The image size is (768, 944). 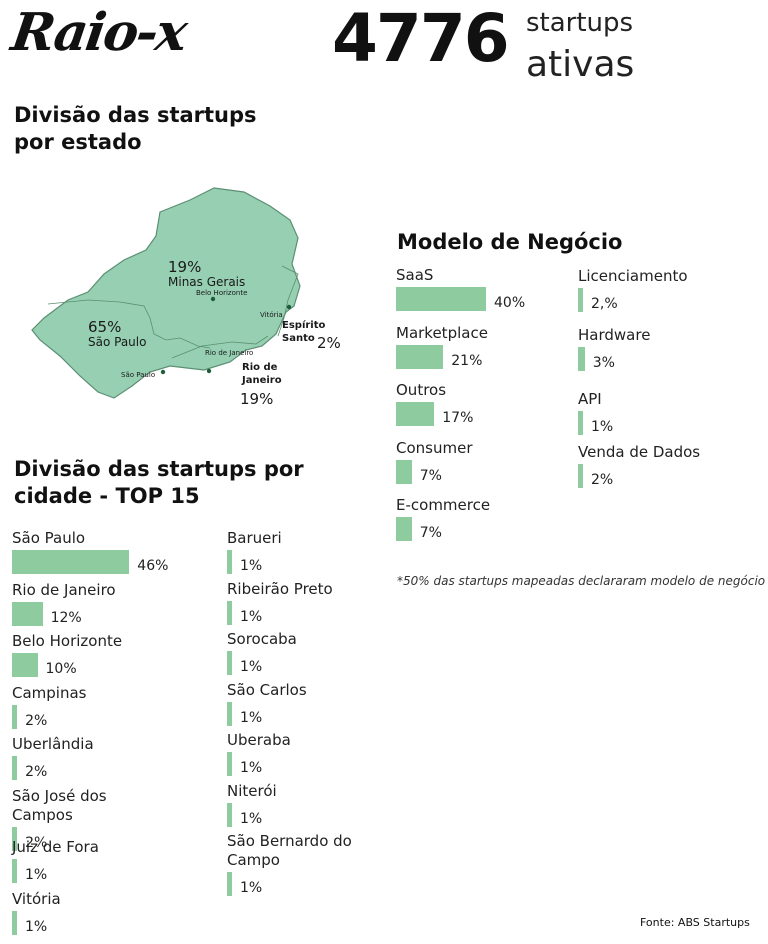 What do you see at coordinates (64, 589) in the screenshot?
I see `bar-label-rio-de-janeiro: Rio de Janeiro` at bounding box center [64, 589].